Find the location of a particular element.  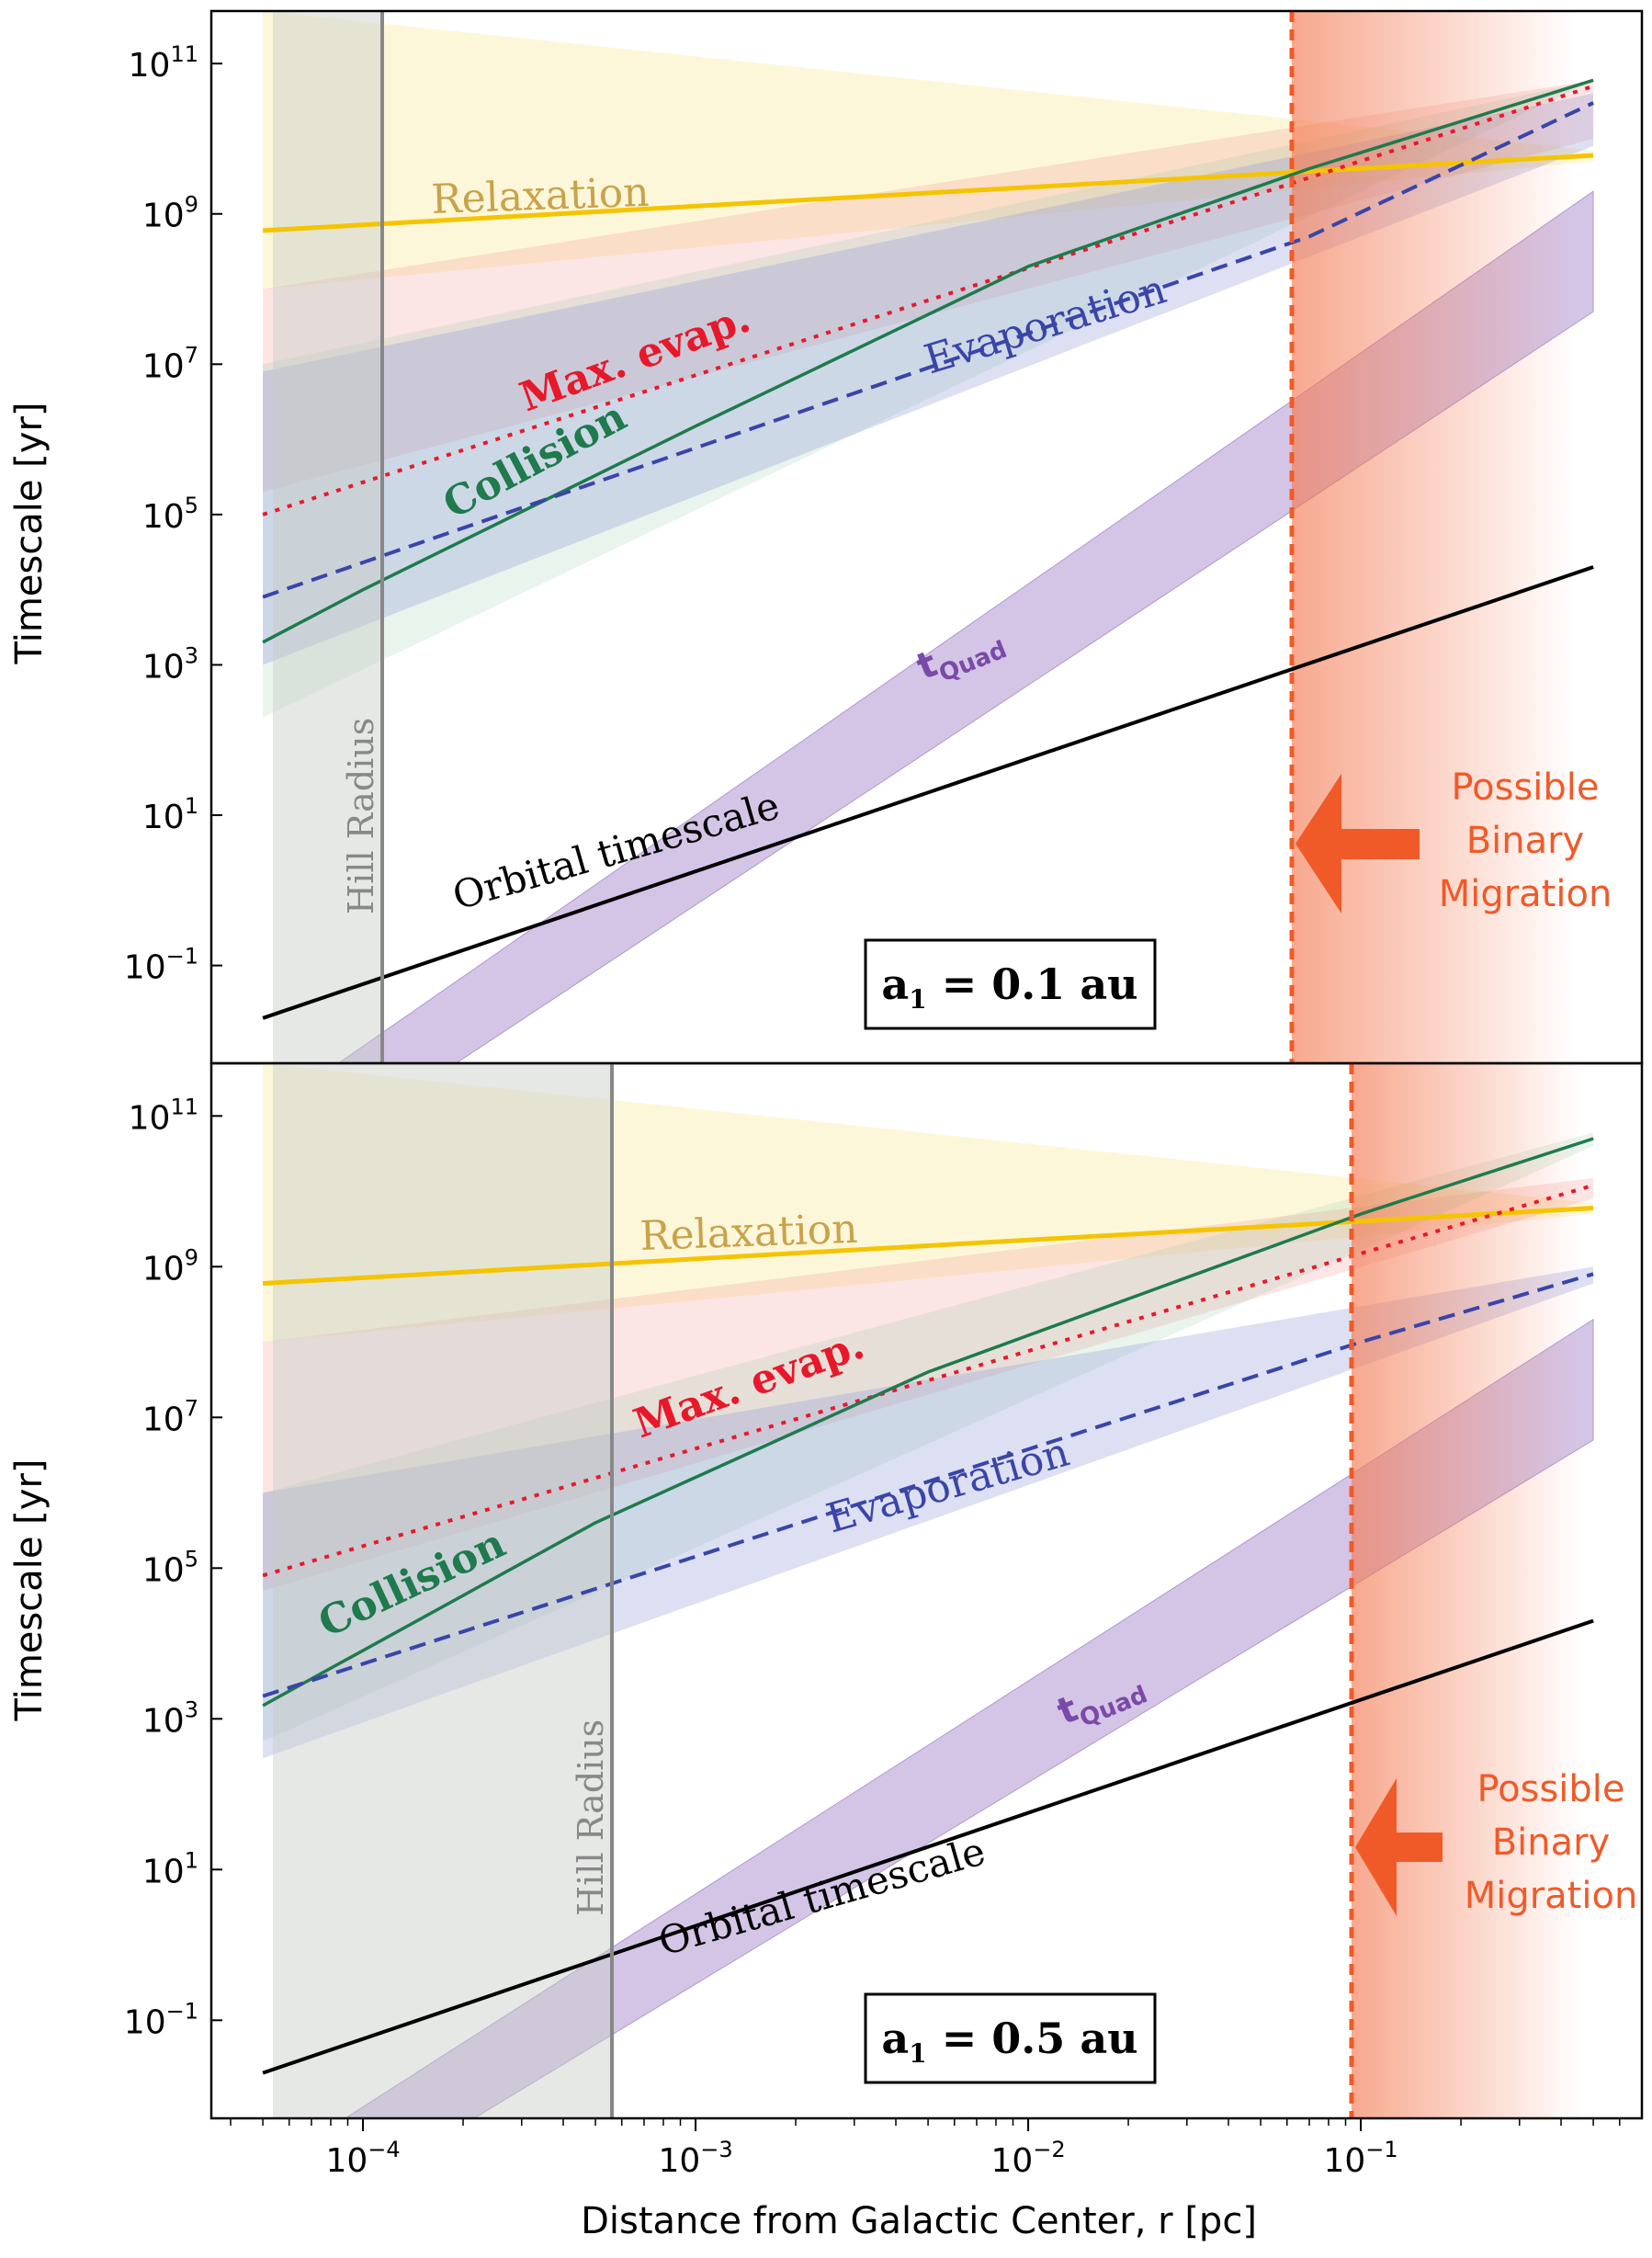

migration-region is located at coordinates (1466, 1590).